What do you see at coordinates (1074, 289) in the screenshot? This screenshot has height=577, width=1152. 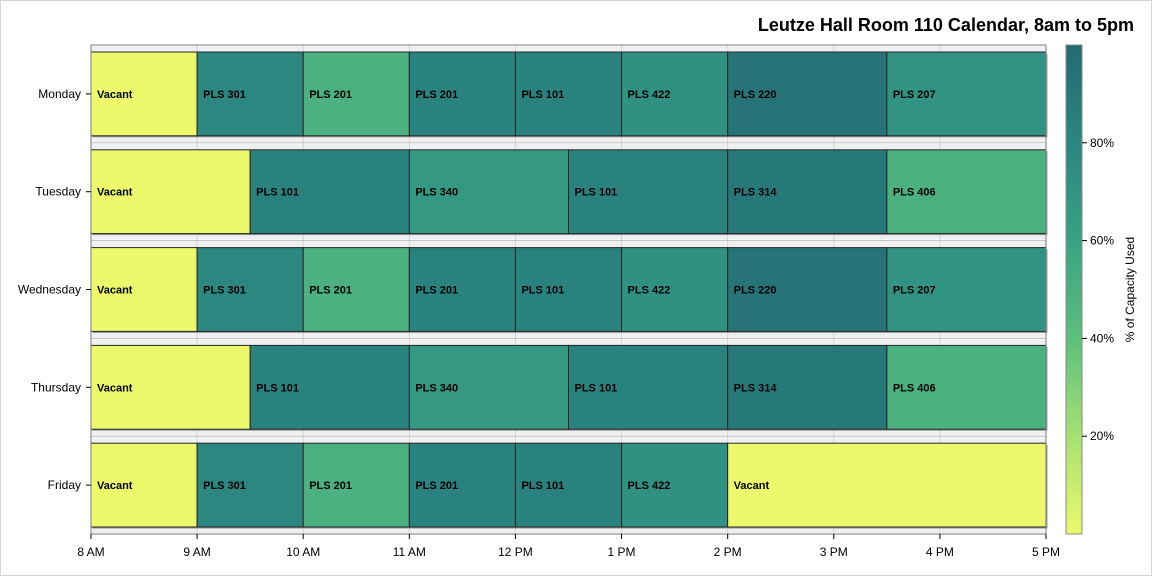 I see `colorbar` at bounding box center [1074, 289].